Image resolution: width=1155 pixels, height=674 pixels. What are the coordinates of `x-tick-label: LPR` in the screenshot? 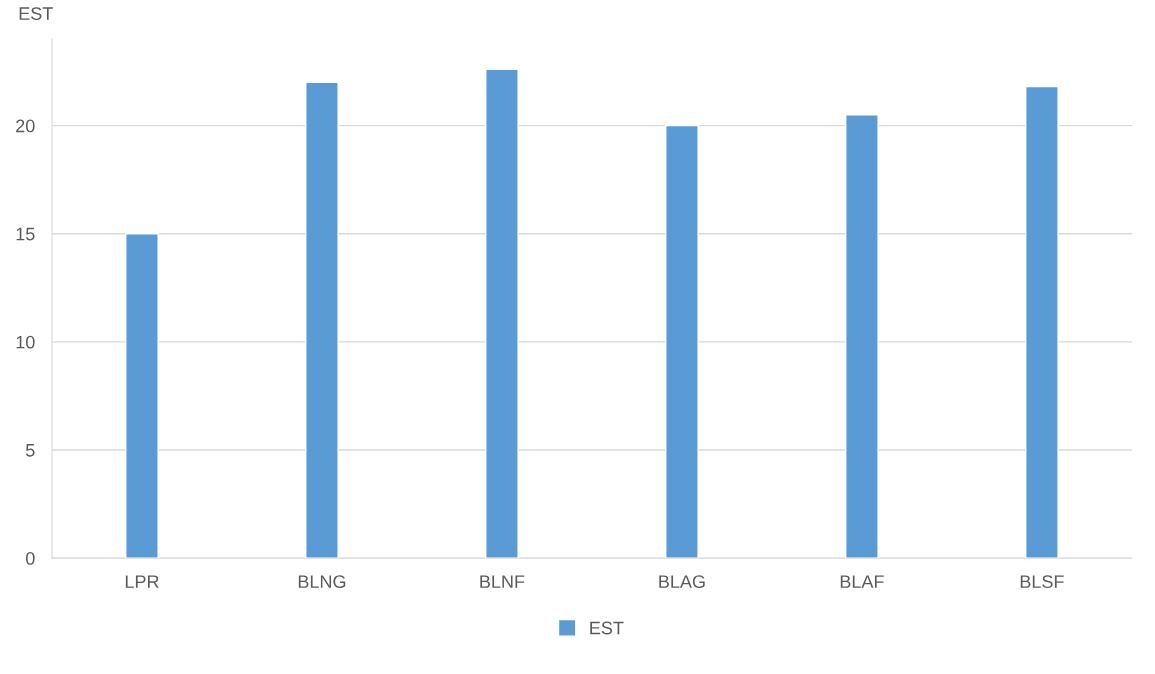 It's located at (142, 581).